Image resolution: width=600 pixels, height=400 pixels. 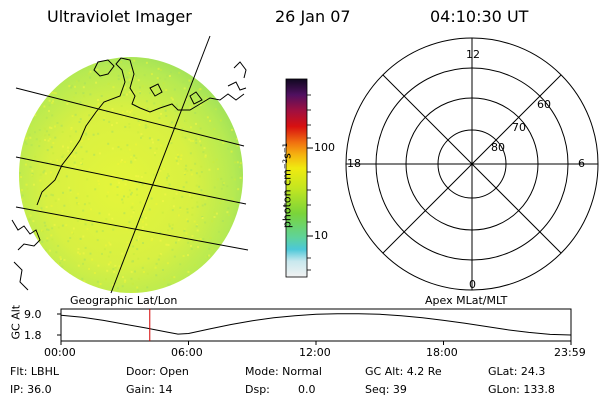 What do you see at coordinates (315, 352) in the screenshot?
I see `x-tick-1200: 12:00` at bounding box center [315, 352].